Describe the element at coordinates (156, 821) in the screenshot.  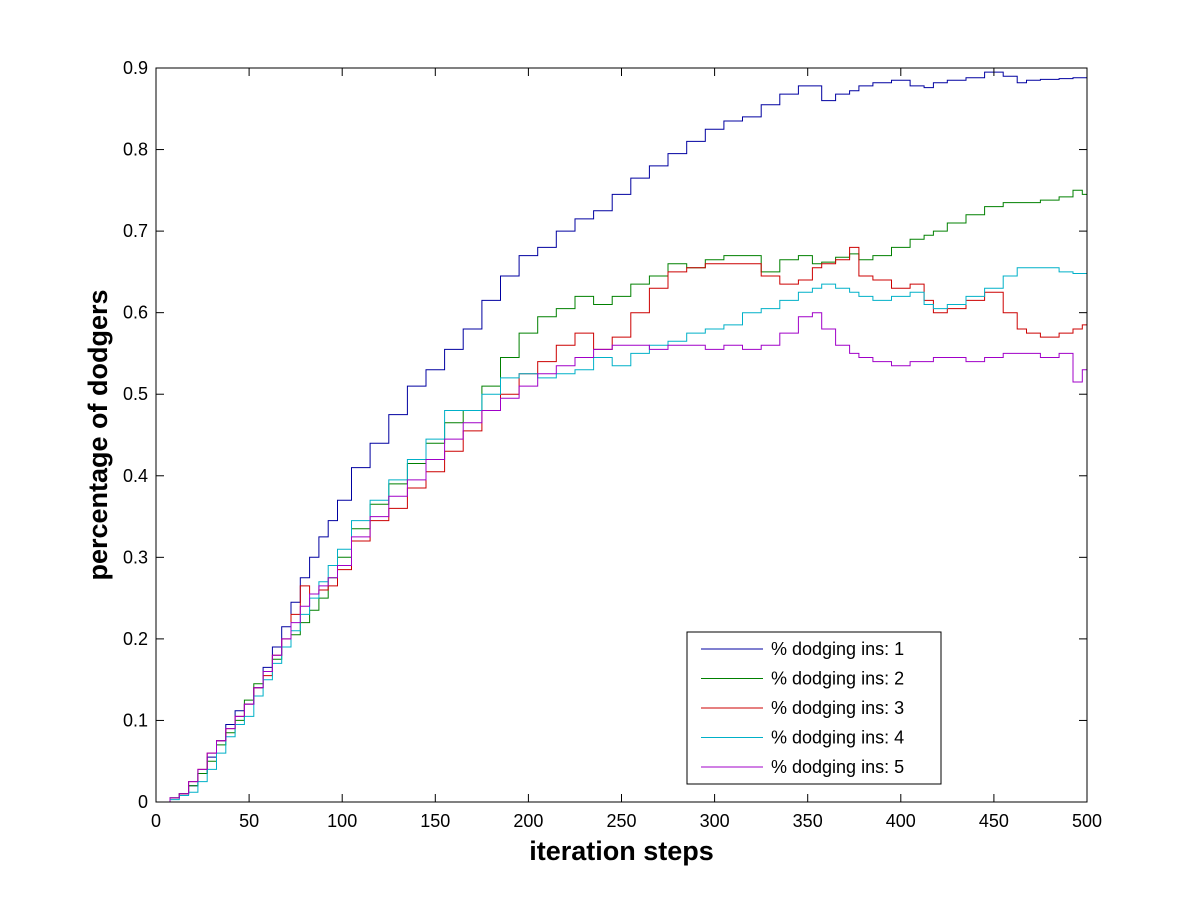
I see `x-tick-label: 0` at that location.